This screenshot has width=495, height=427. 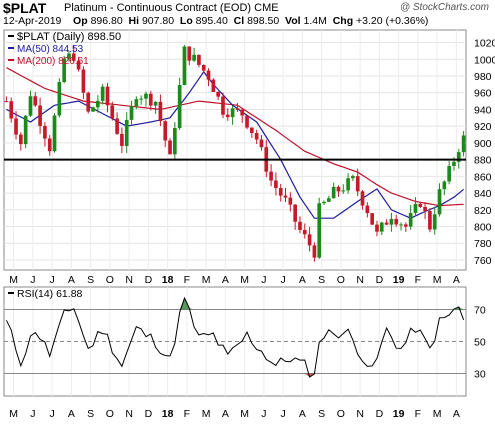 I want to click on price-tick-label: 840, so click(x=483, y=194).